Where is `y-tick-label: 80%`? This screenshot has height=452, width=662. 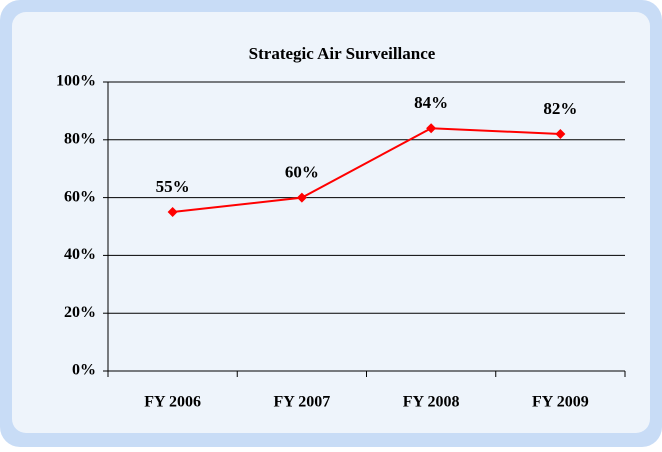 y-tick-label: 80% is located at coordinates (80, 138).